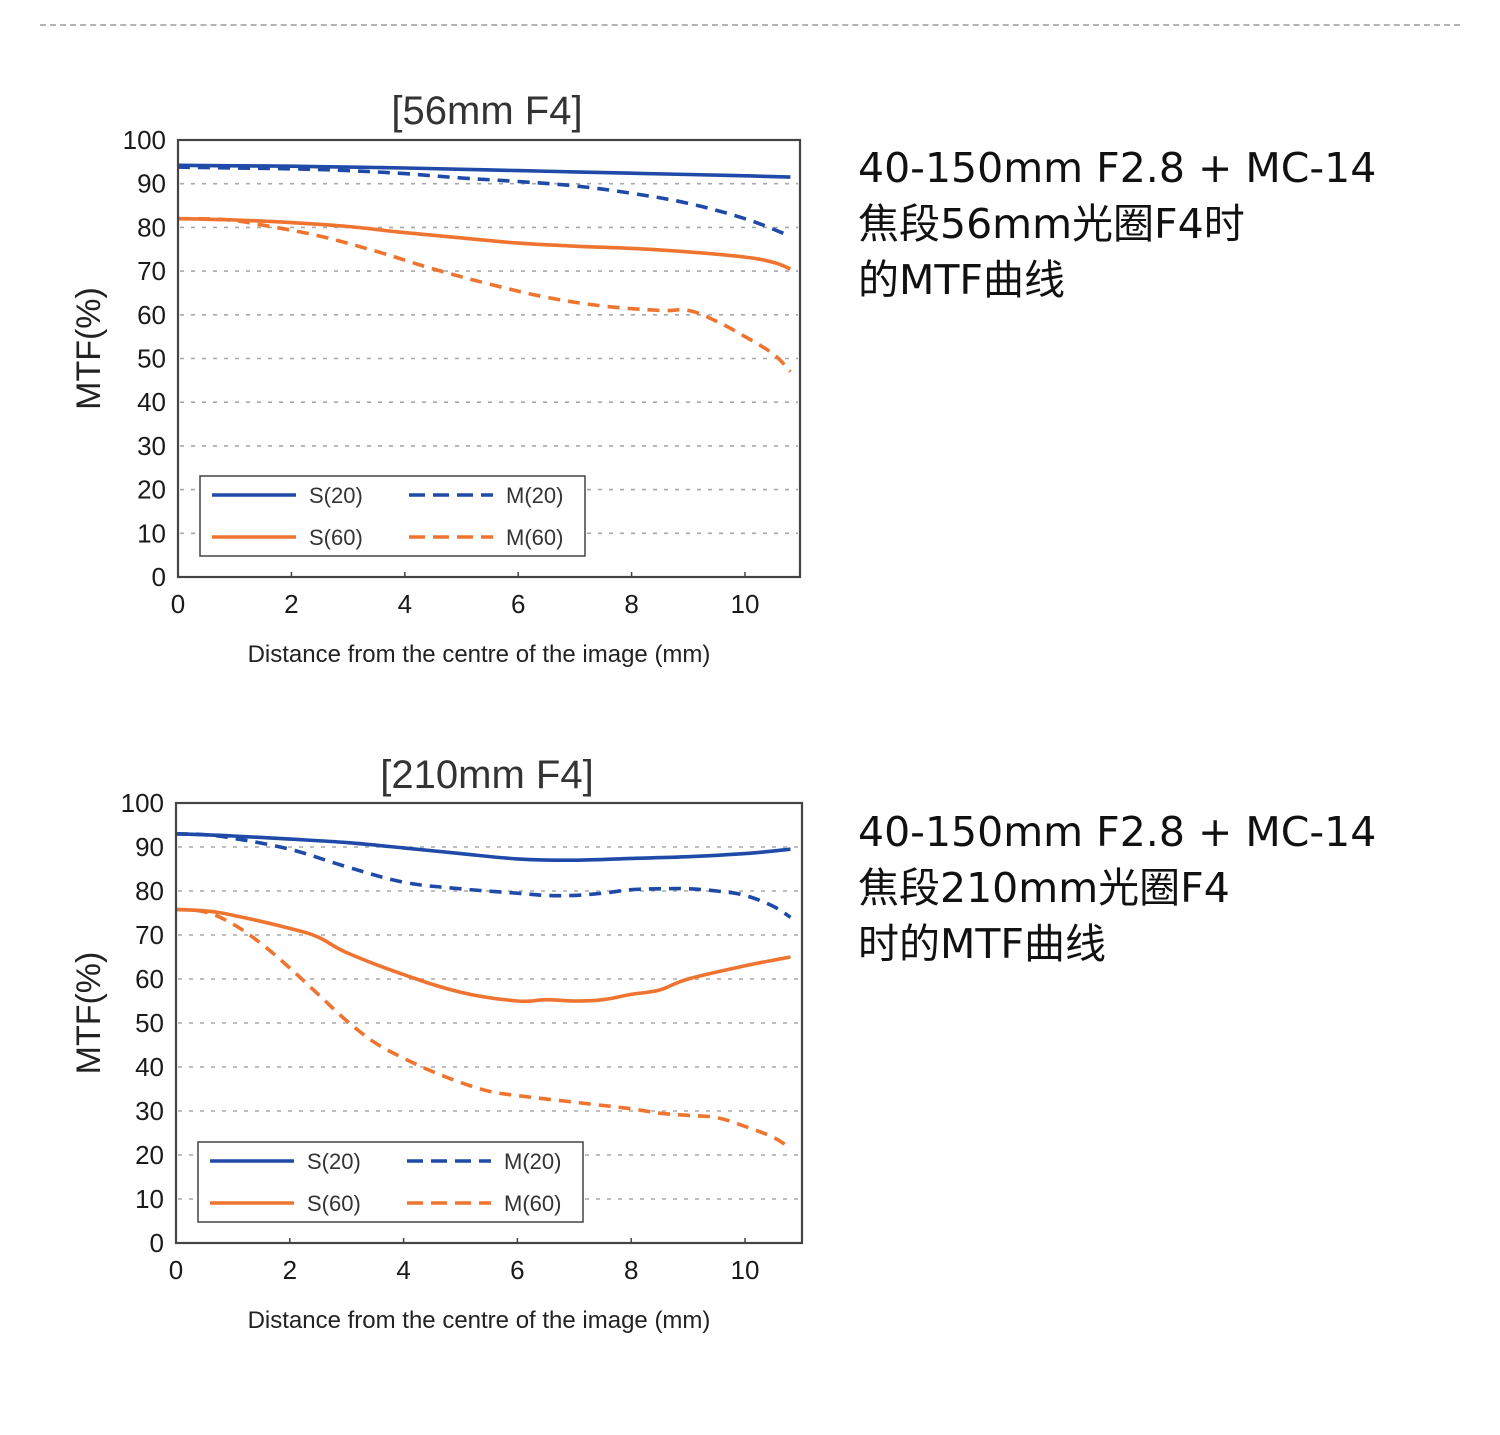  Describe the element at coordinates (982, 944) in the screenshot. I see `caption-line: 时的MTF曲线` at that location.